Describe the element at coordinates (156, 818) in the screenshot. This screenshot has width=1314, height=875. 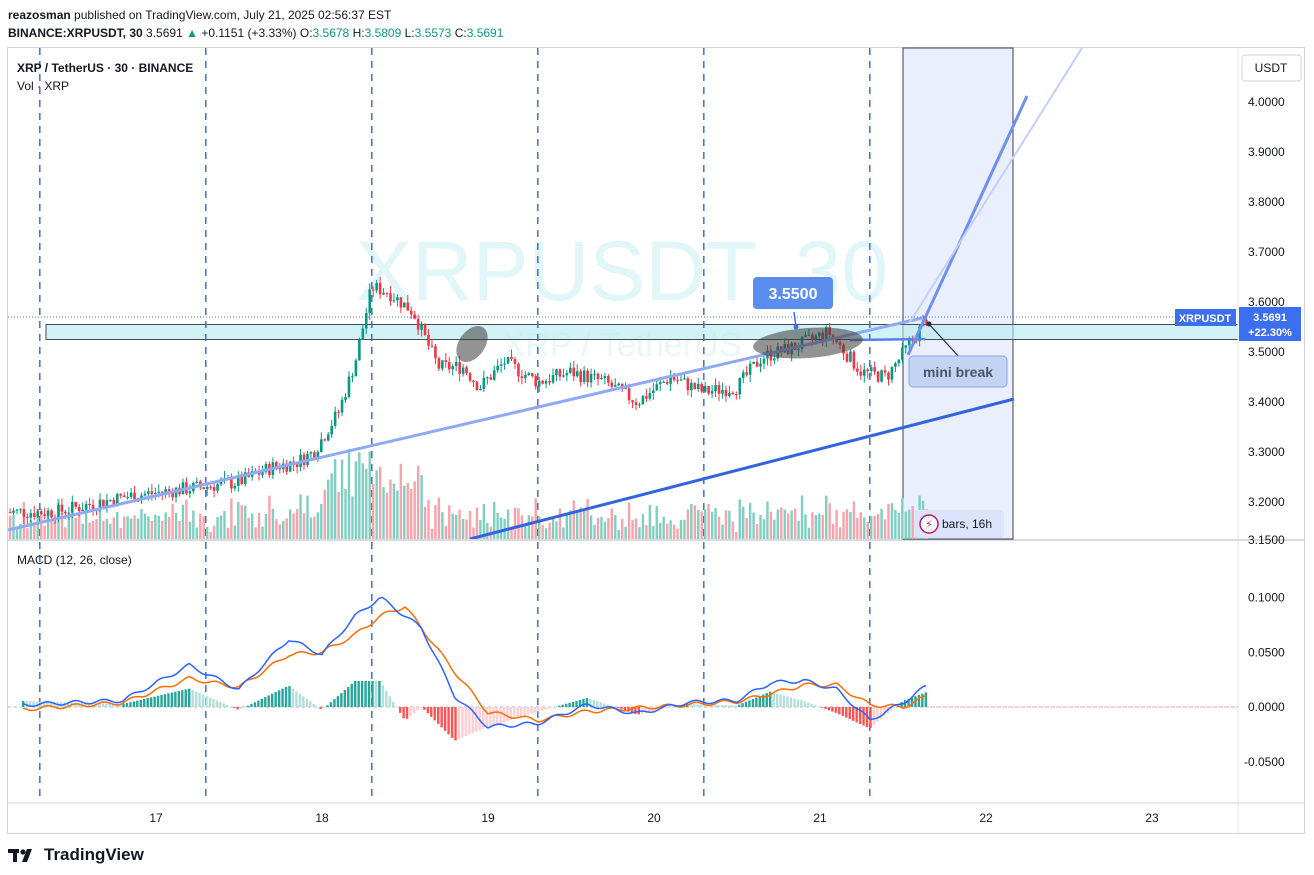
I see `time-tick-label: 17` at that location.